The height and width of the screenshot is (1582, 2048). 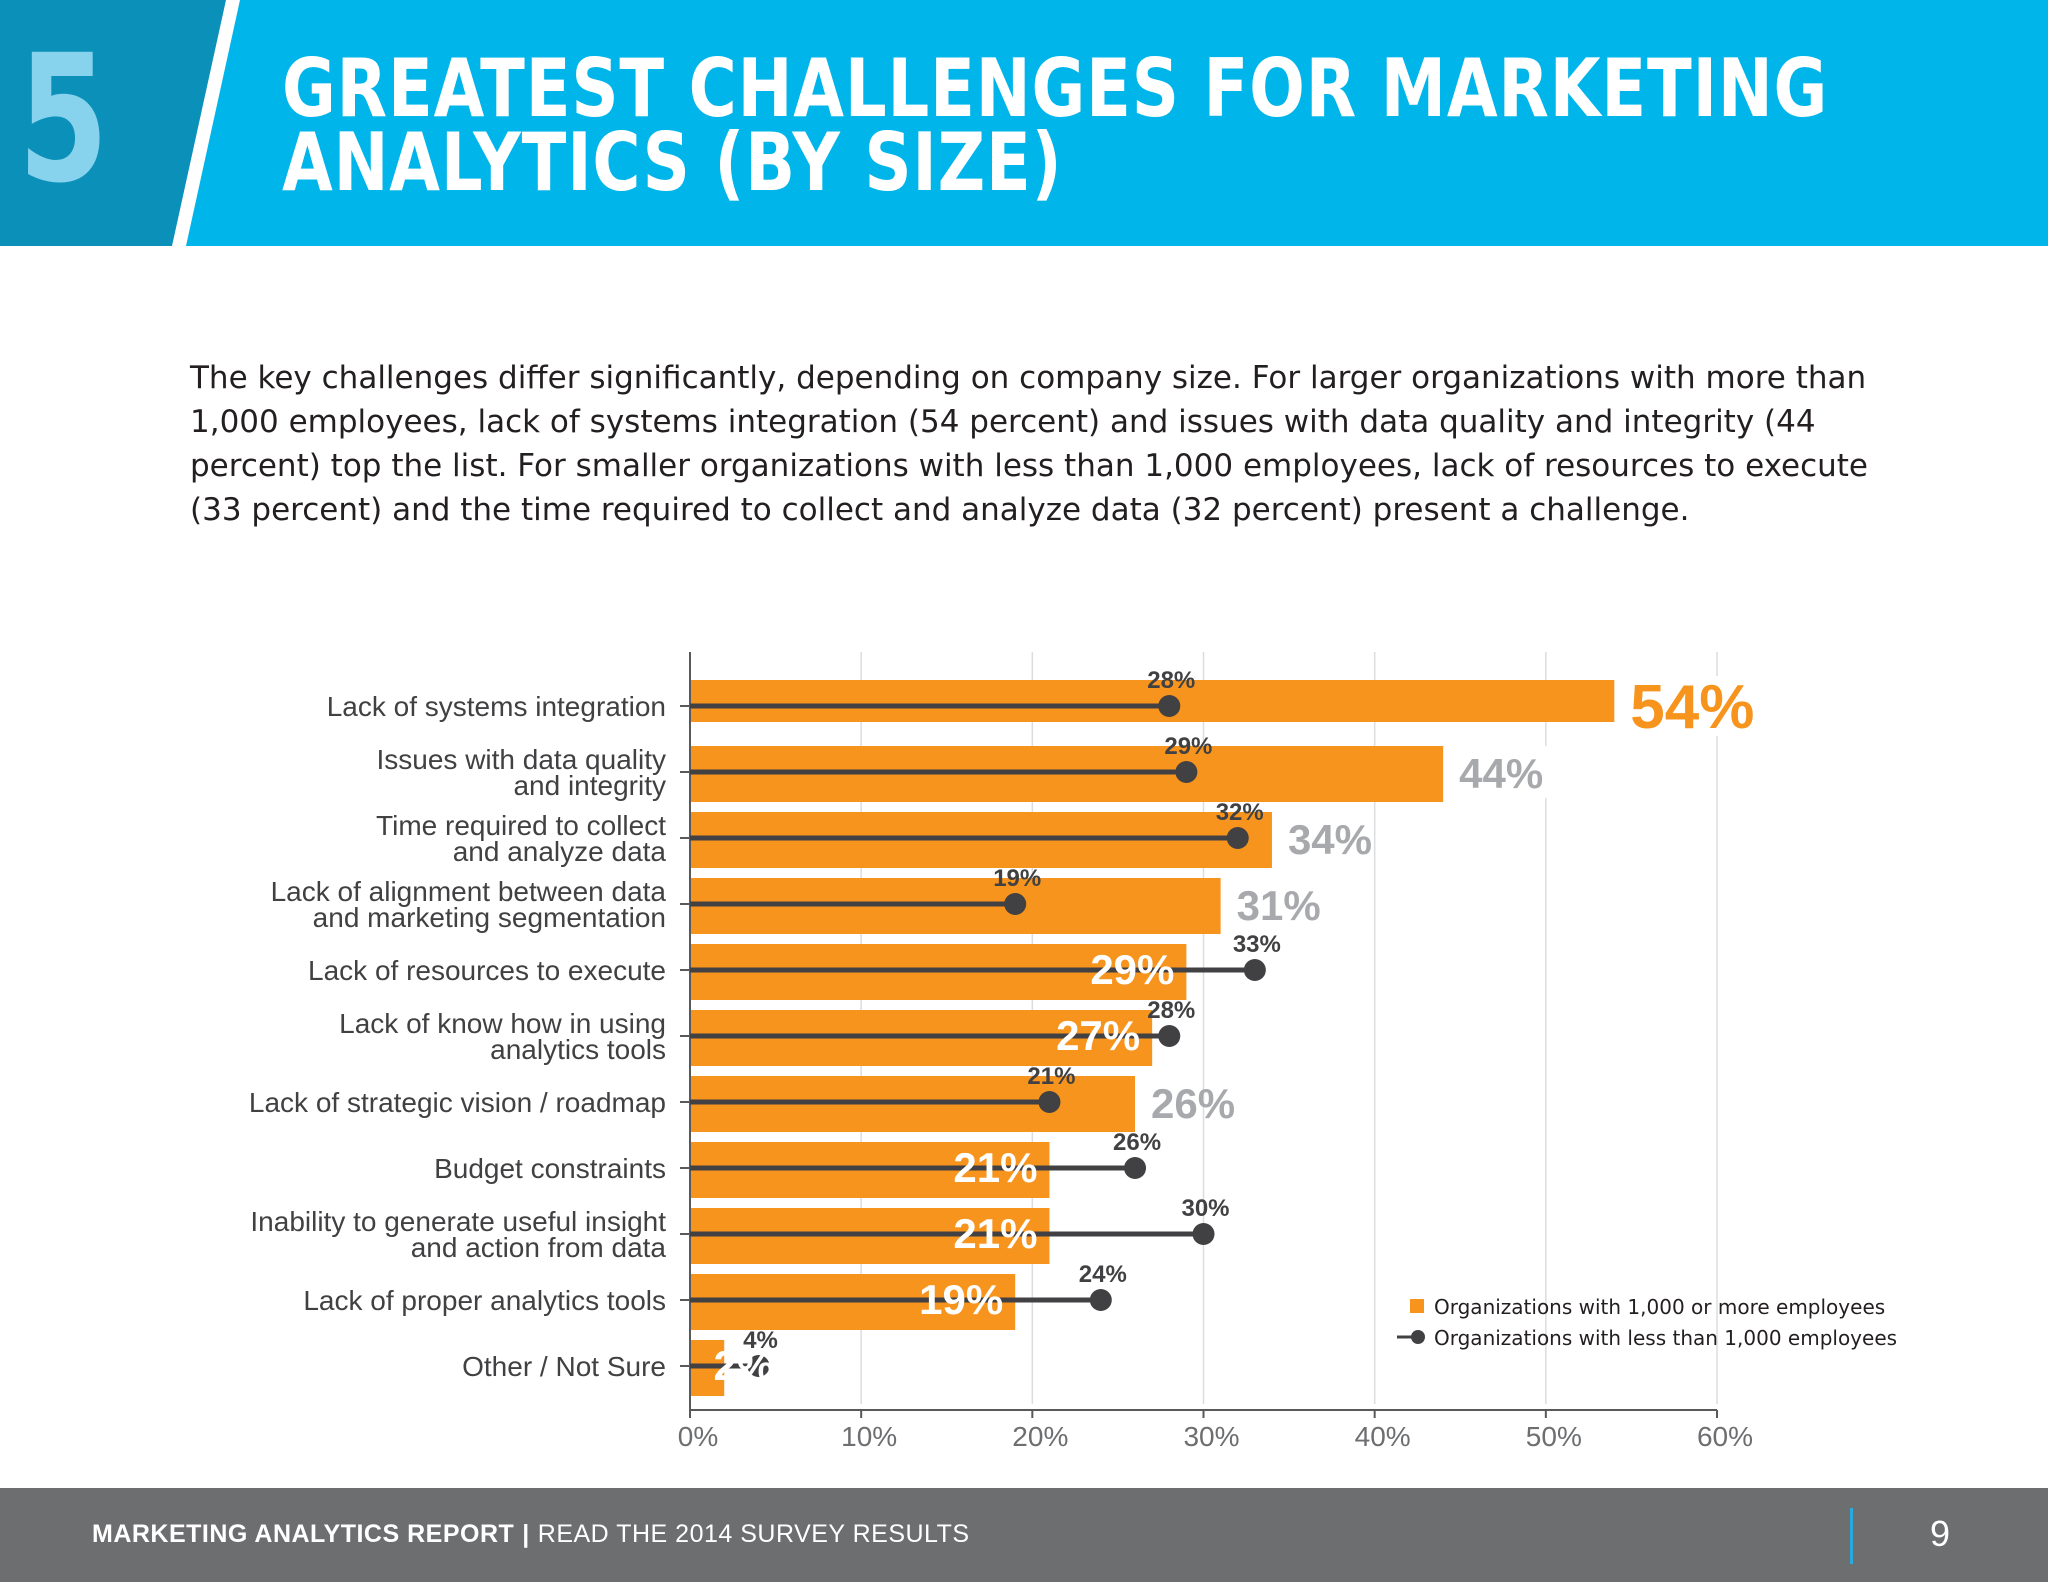 I want to click on bar-value-label: 29%, so click(x=1132, y=969).